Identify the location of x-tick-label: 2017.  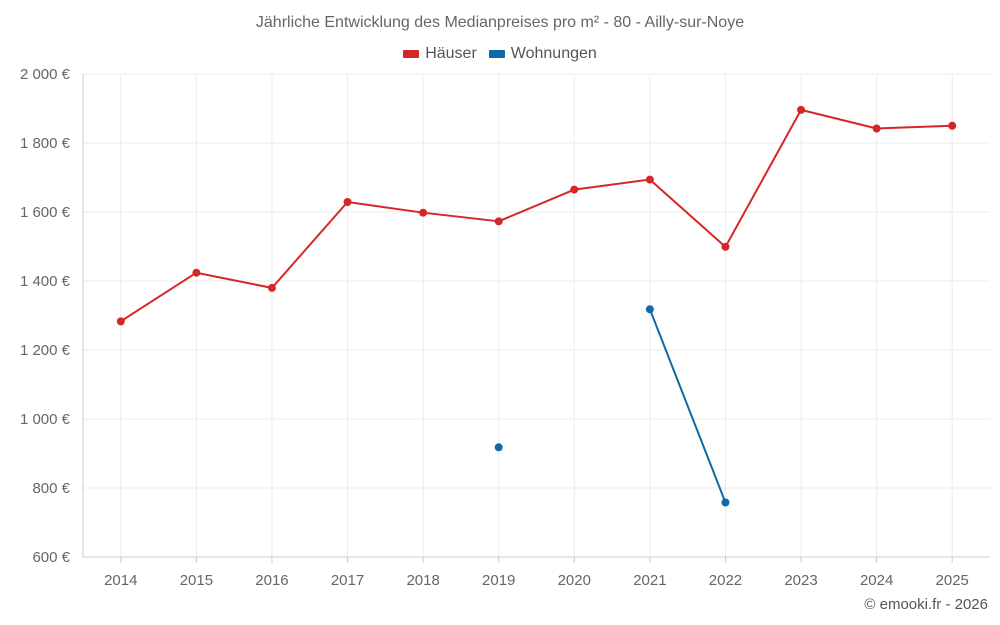
(347, 580).